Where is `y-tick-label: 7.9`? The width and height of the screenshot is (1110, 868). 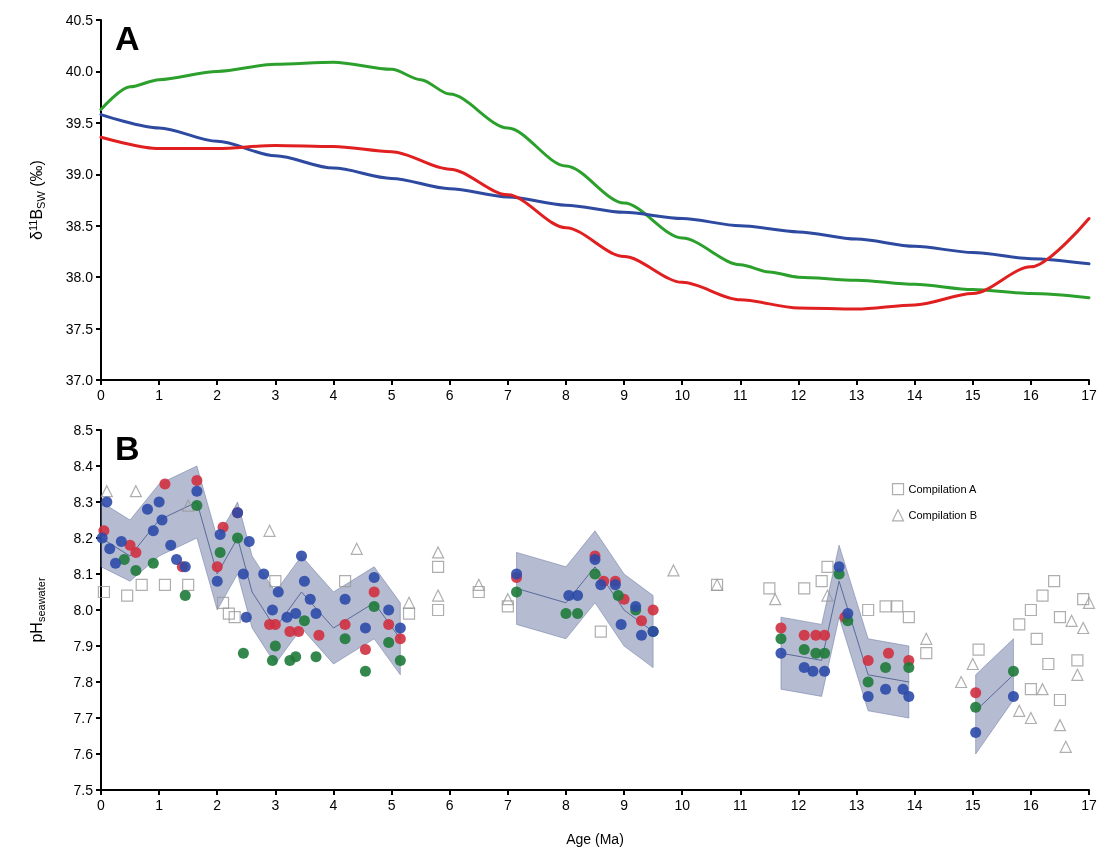 y-tick-label: 7.9 is located at coordinates (83, 646).